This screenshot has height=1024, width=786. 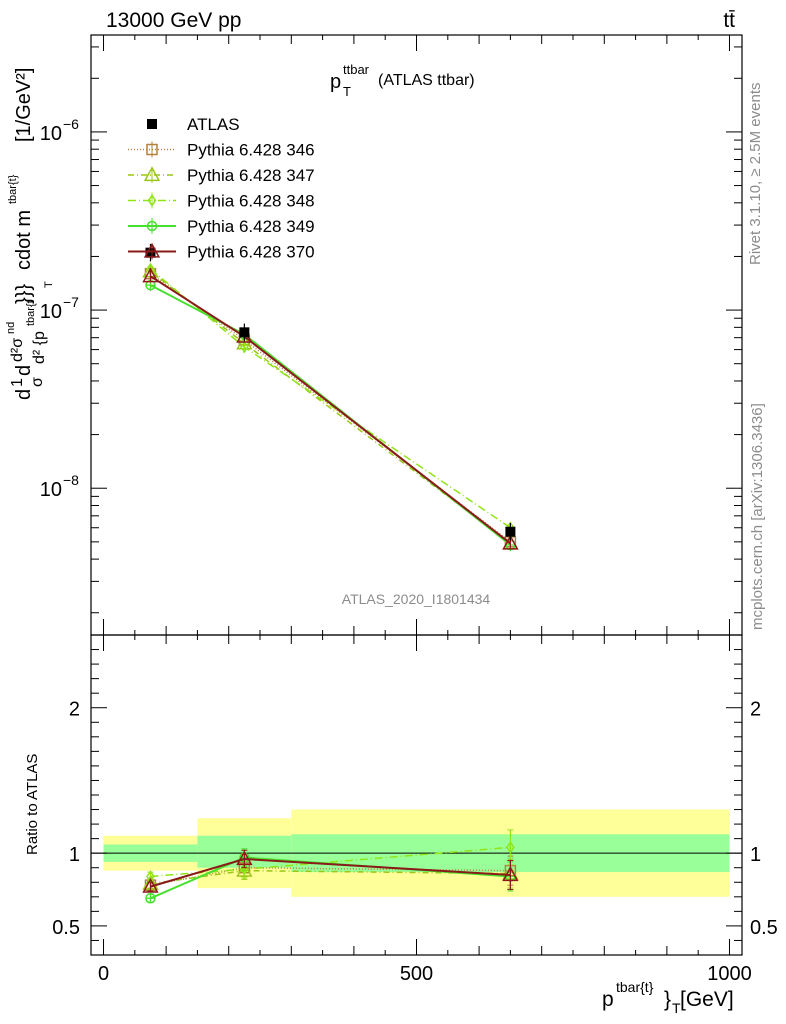 I want to click on y-tick-label: 10 −8, so click(x=59, y=486).